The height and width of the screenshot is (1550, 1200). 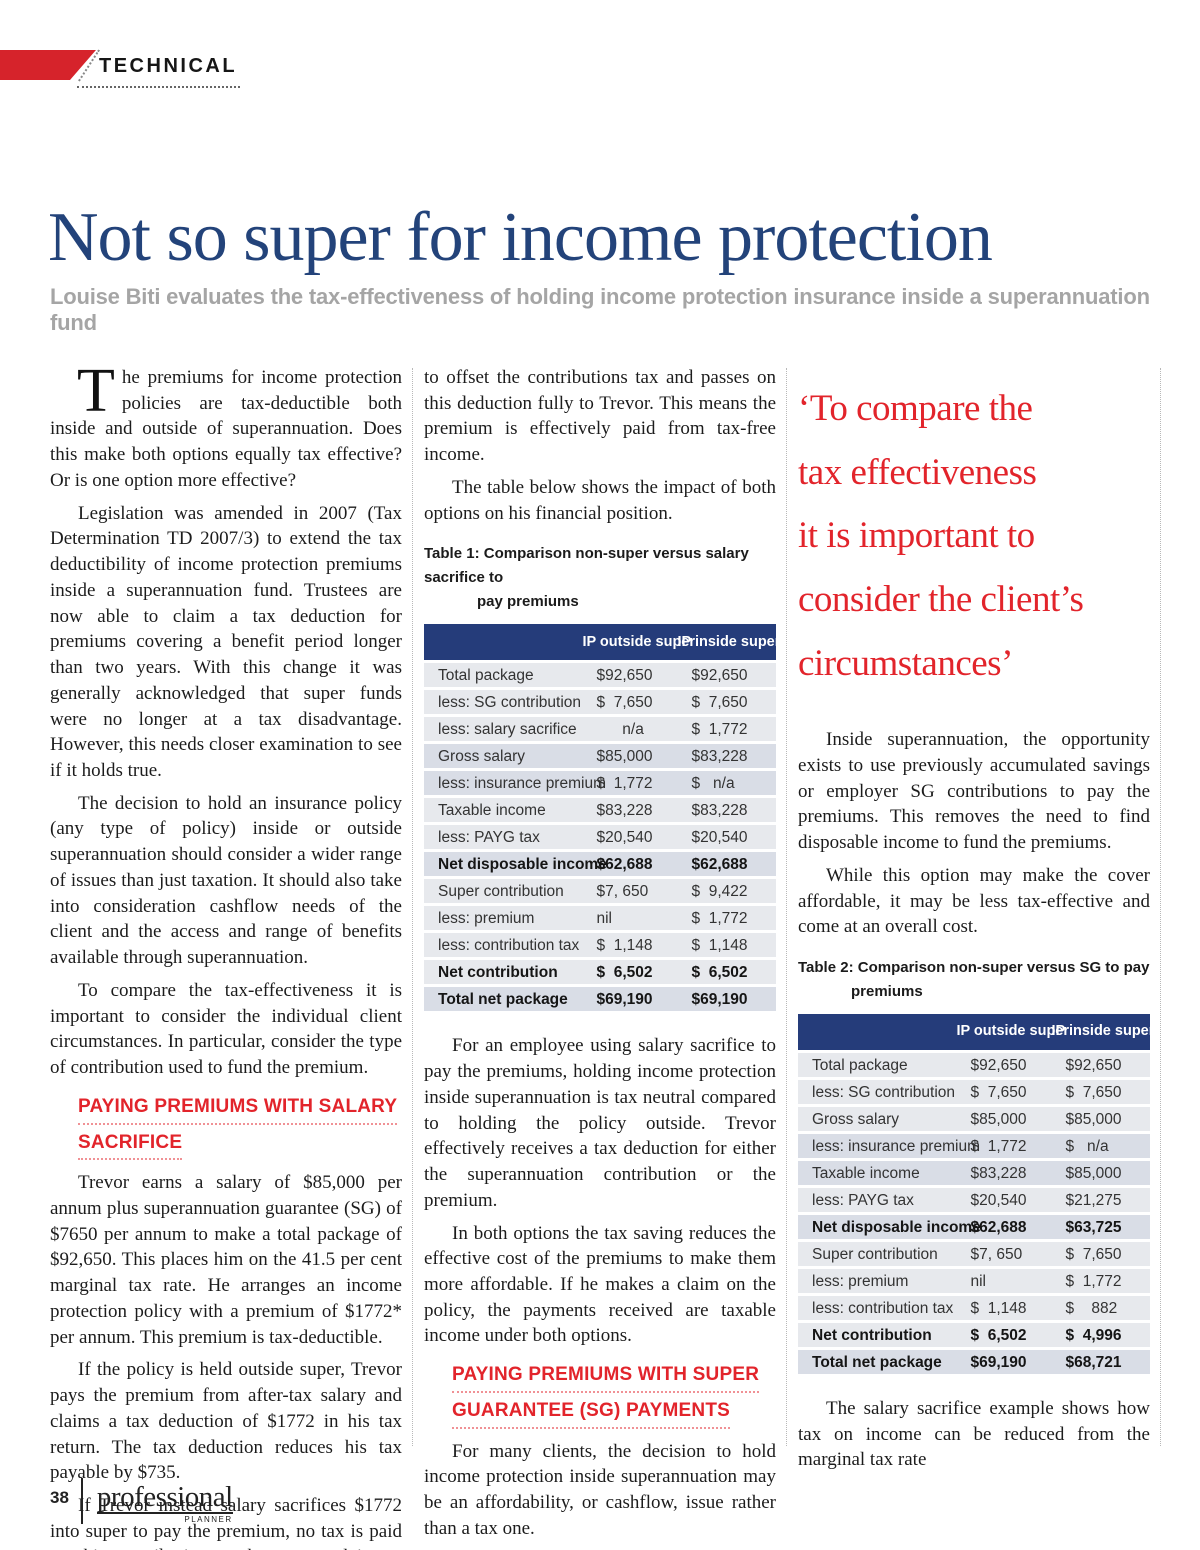 What do you see at coordinates (226, 1128) in the screenshot?
I see `section-heading: PAYING PREMIUMS WITH SALARY SACRIFICE` at bounding box center [226, 1128].